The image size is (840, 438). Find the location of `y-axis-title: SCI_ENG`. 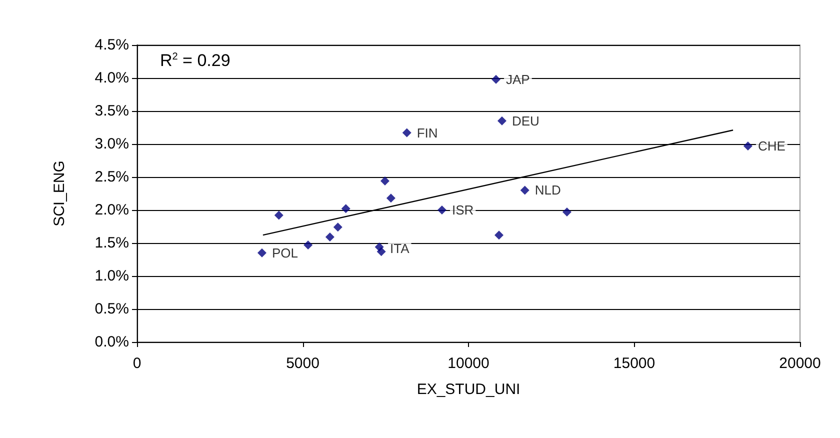

y-axis-title: SCI_ENG is located at coordinates (59, 193).